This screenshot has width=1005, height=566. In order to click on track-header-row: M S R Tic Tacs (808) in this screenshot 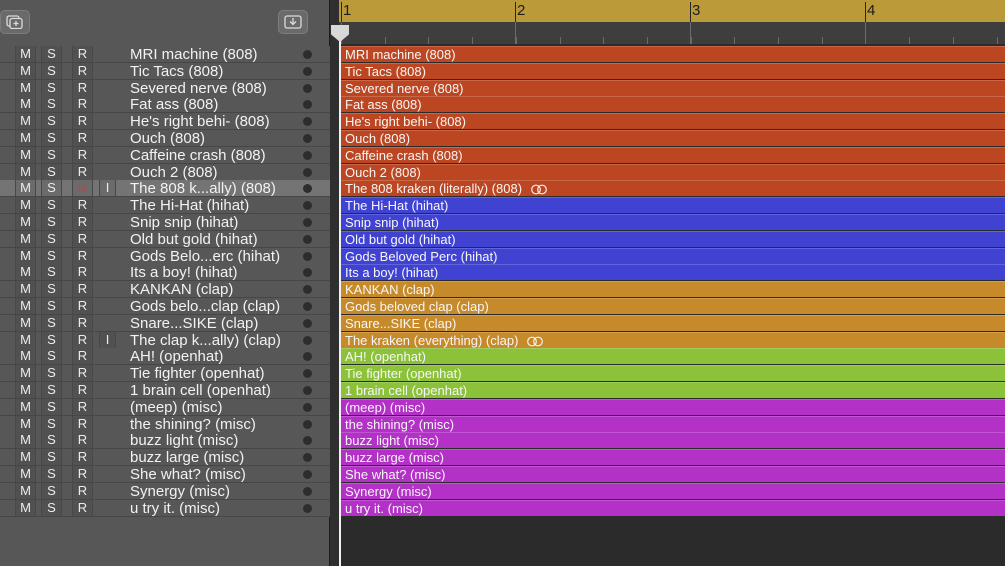, I will do `click(165, 71)`.